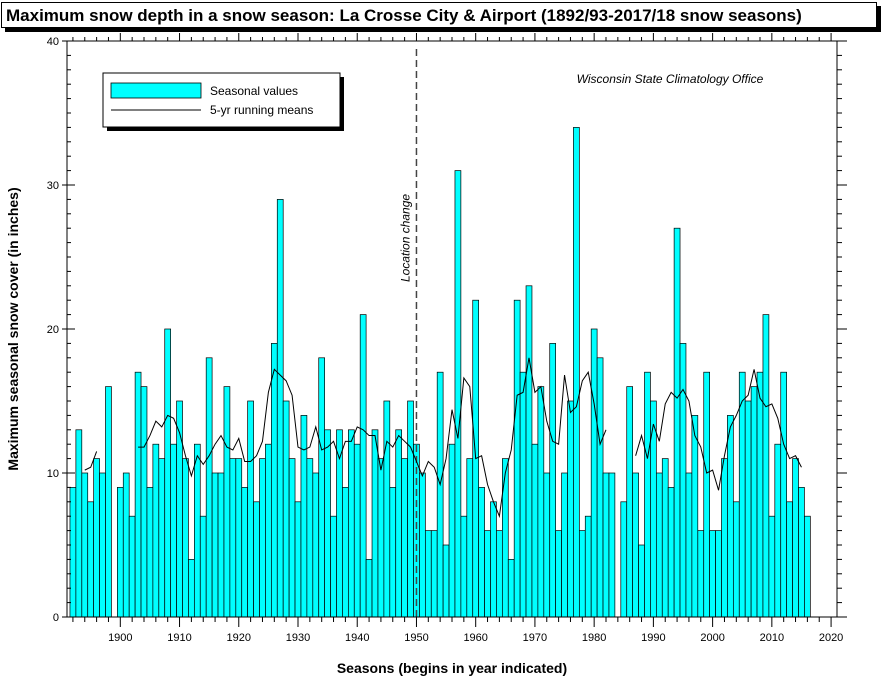 Image resolution: width=889 pixels, height=679 pixels. I want to click on x-tick-label: 2010, so click(772, 638).